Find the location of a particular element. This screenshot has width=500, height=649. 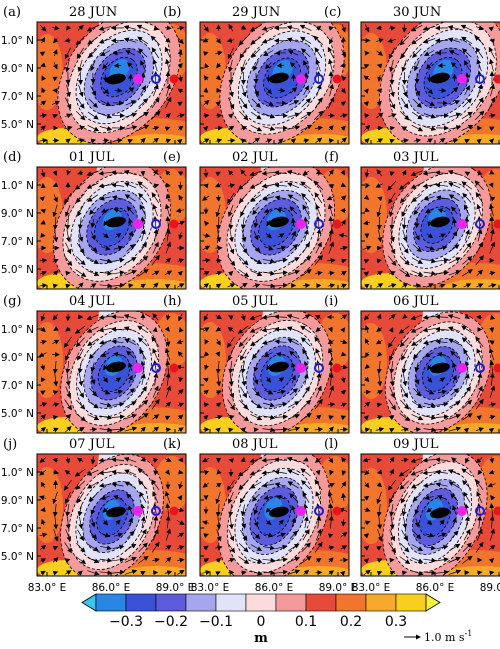

colorbar-tick-label: −0.3 is located at coordinates (126, 622).